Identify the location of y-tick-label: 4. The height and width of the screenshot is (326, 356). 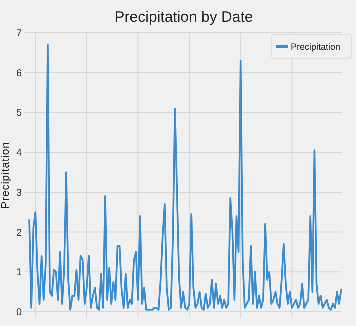
(19, 154).